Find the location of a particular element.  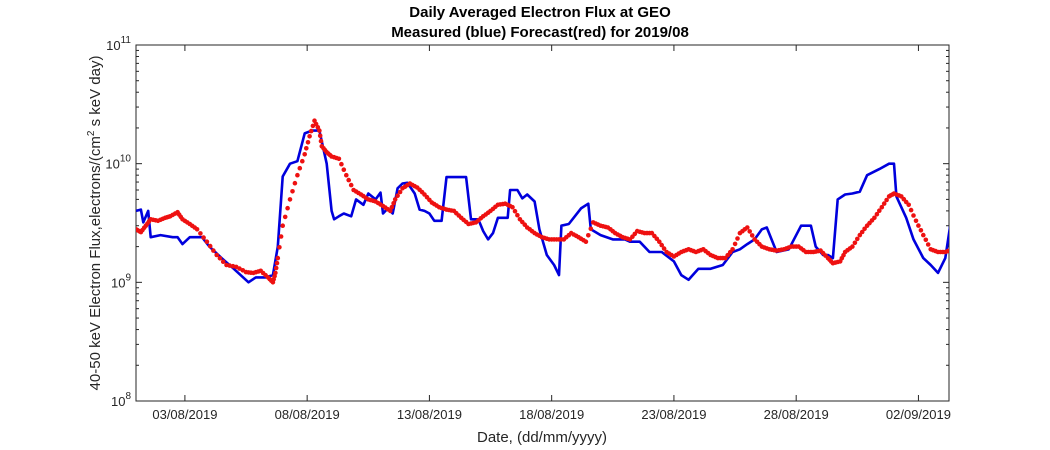

y-axis-label-tail: s keV day) is located at coordinates (95, 93).